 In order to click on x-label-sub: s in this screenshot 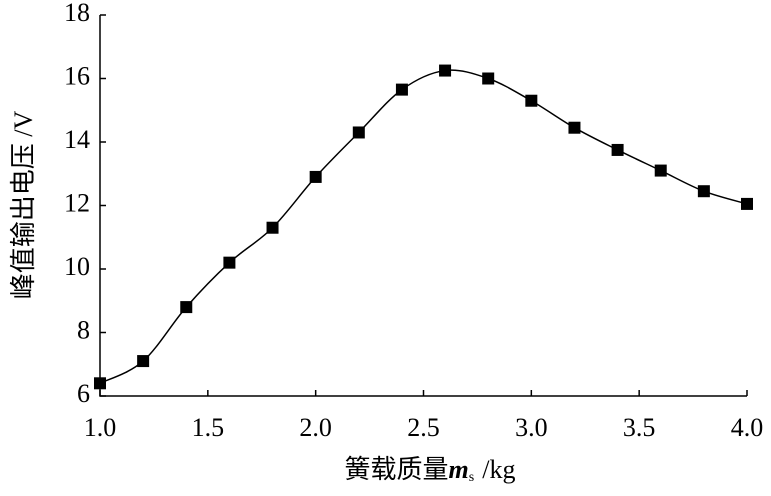, I will do `click(471, 477)`.